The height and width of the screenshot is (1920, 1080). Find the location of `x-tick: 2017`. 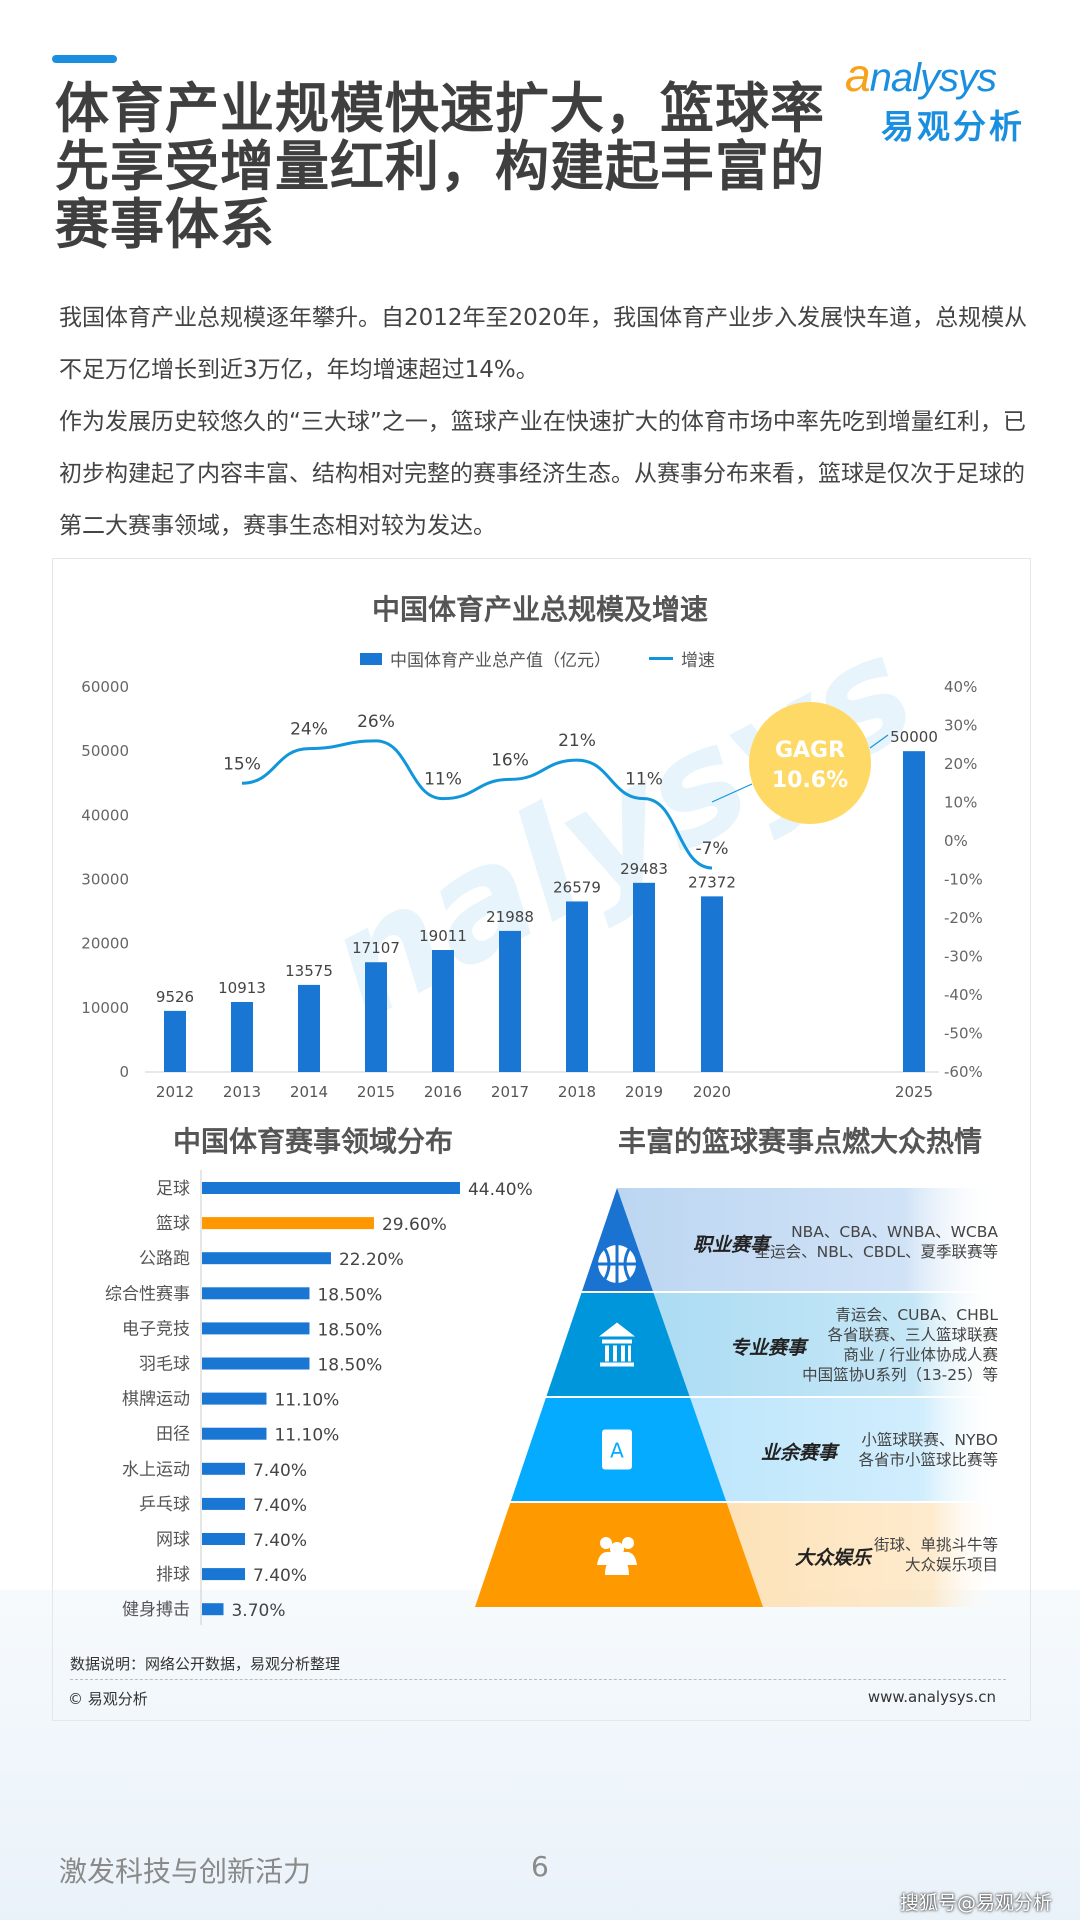

x-tick: 2017 is located at coordinates (510, 1092).